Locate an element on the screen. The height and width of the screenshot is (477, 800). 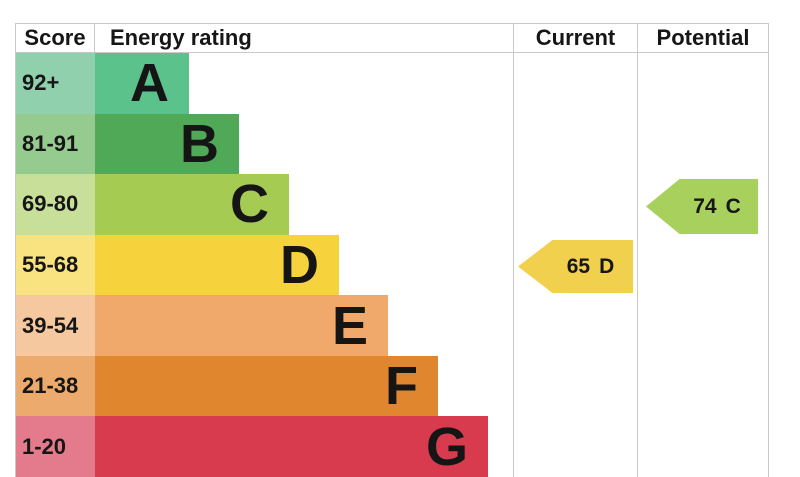
band-bar-g: G is located at coordinates (291, 446).